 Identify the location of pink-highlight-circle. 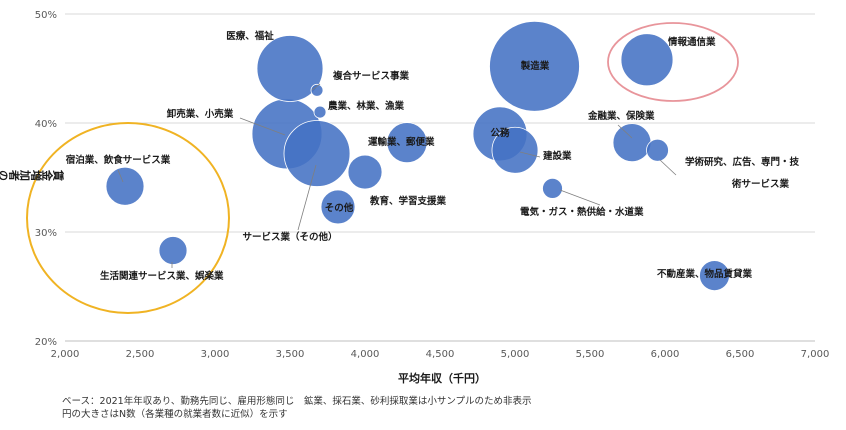
(673, 62).